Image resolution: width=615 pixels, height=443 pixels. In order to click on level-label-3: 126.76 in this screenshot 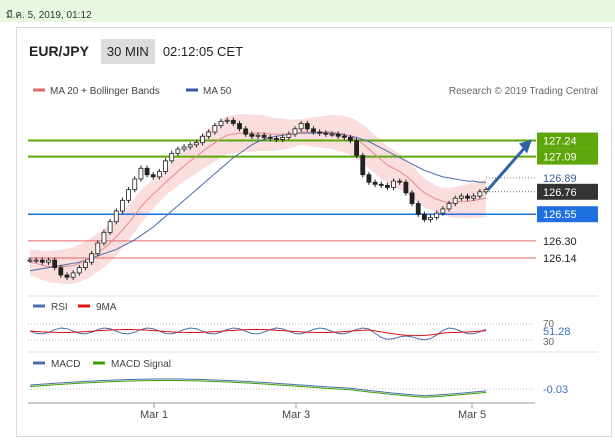, I will do `click(560, 193)`.